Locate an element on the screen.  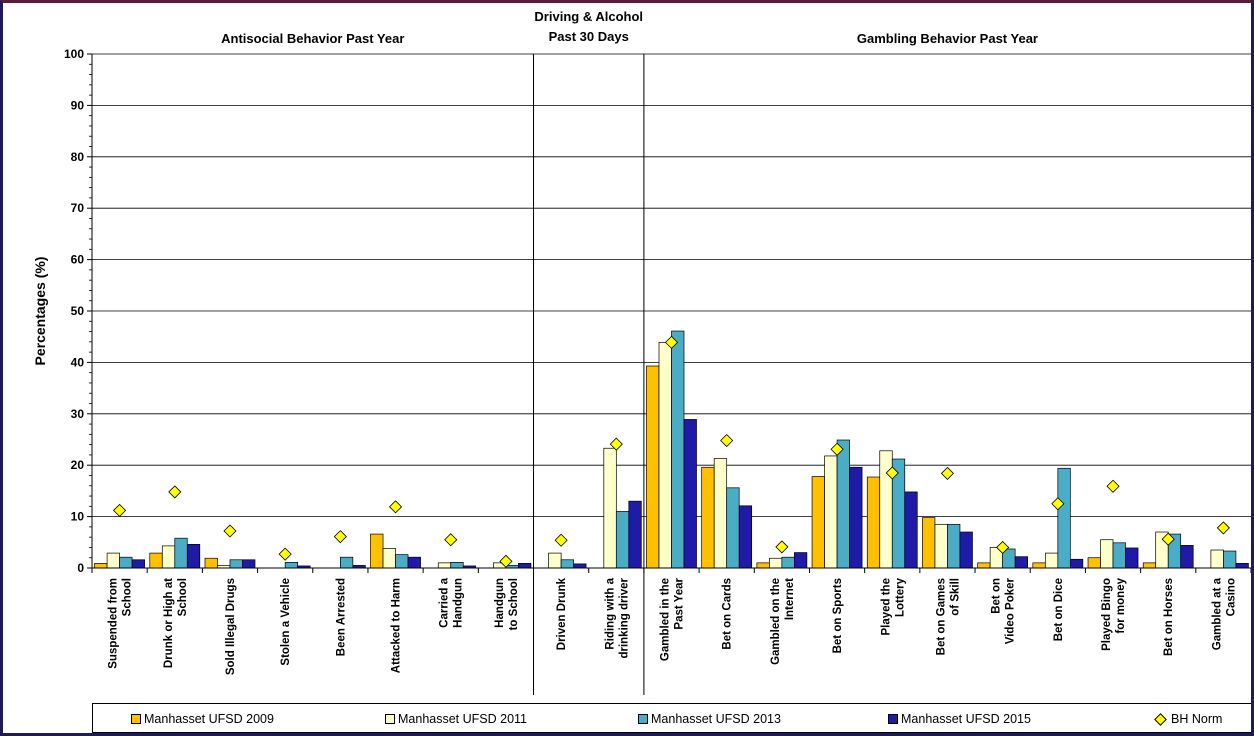
legend-item: Manhasset UFSD 2009 is located at coordinates (202, 719).